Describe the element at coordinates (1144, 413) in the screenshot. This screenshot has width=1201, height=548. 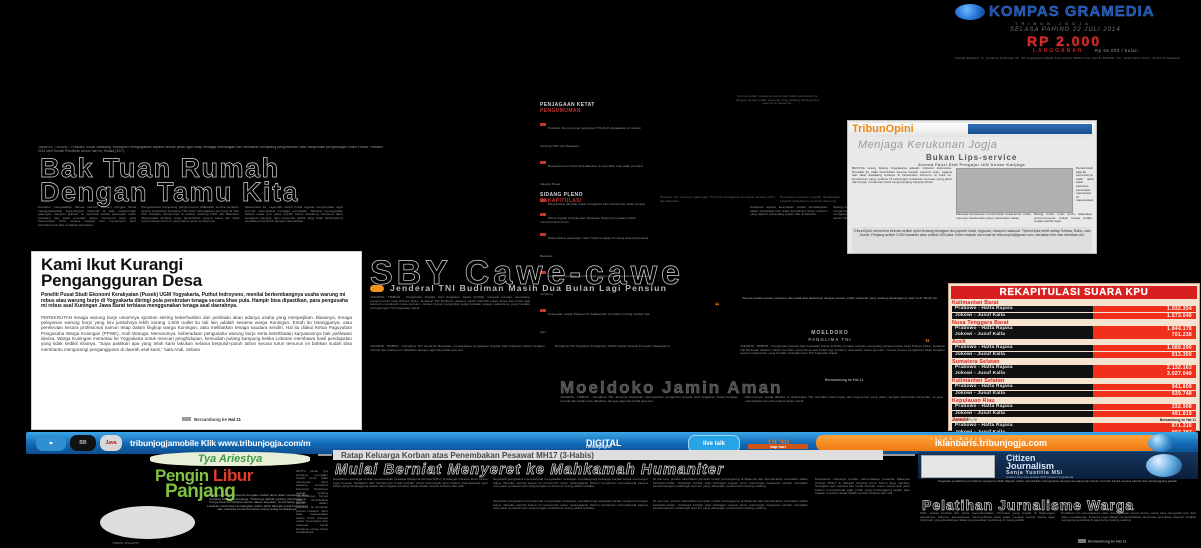
I see `rekapitulasi-votes: 491.819` at that location.